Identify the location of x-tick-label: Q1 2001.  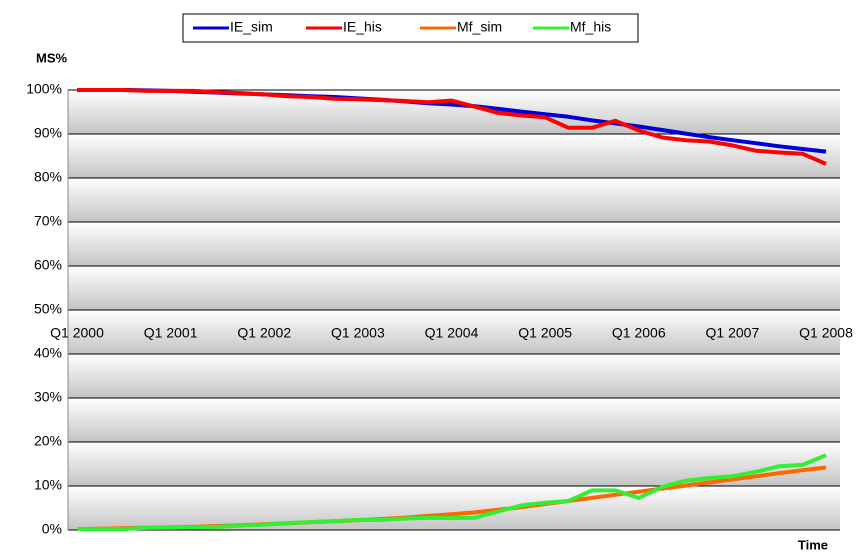
(171, 333).